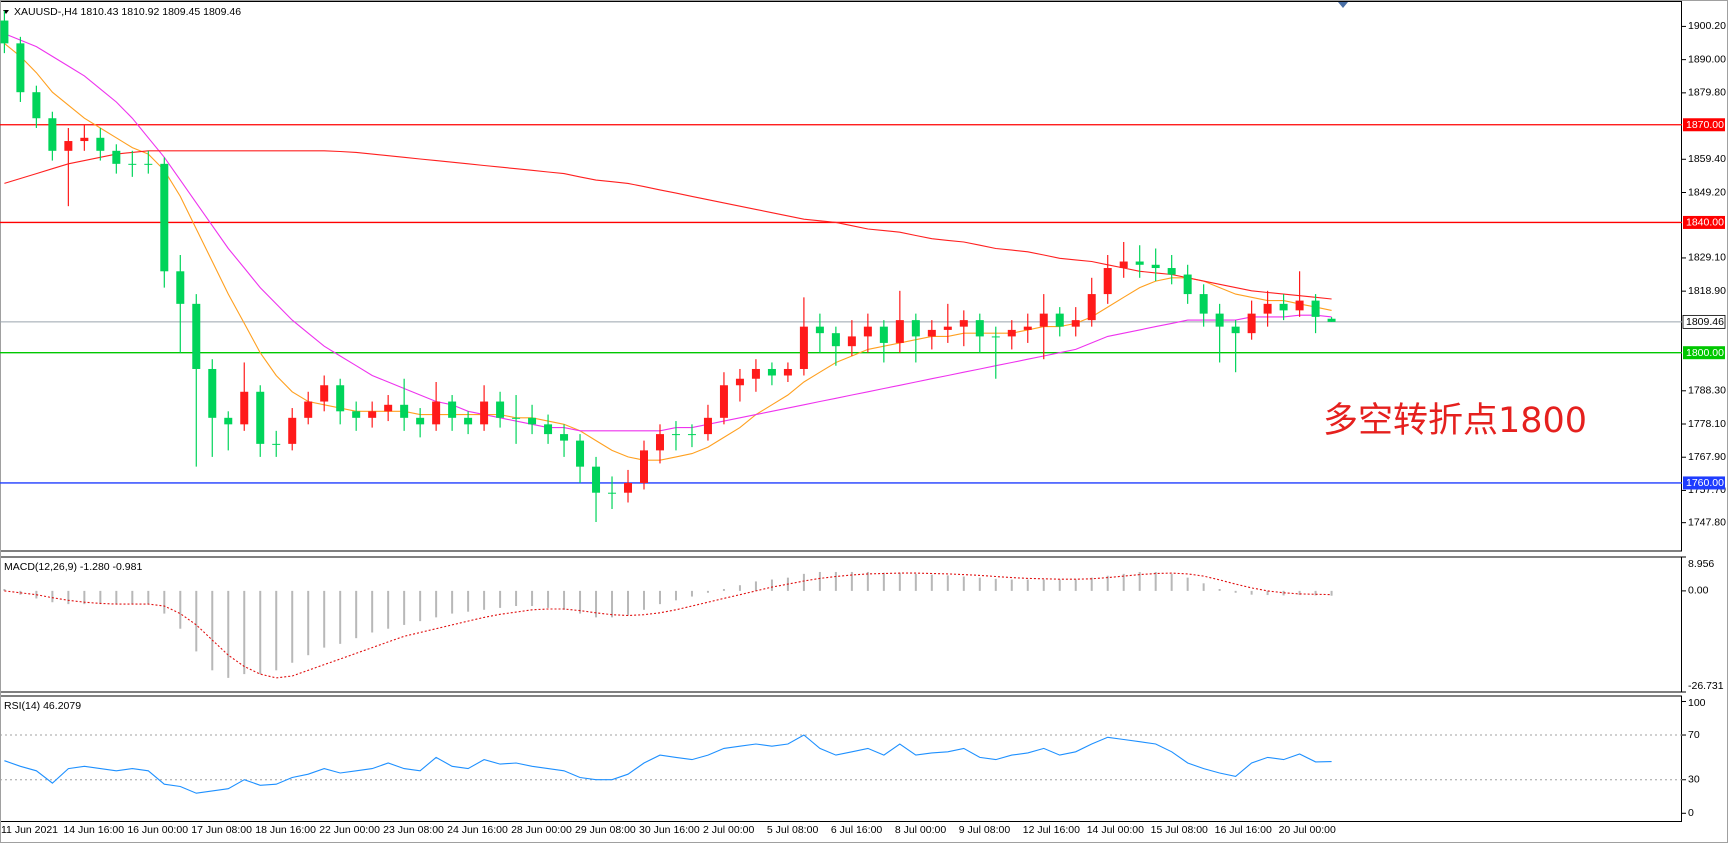  I want to click on y-tick-label: 1747.80, so click(1707, 522).